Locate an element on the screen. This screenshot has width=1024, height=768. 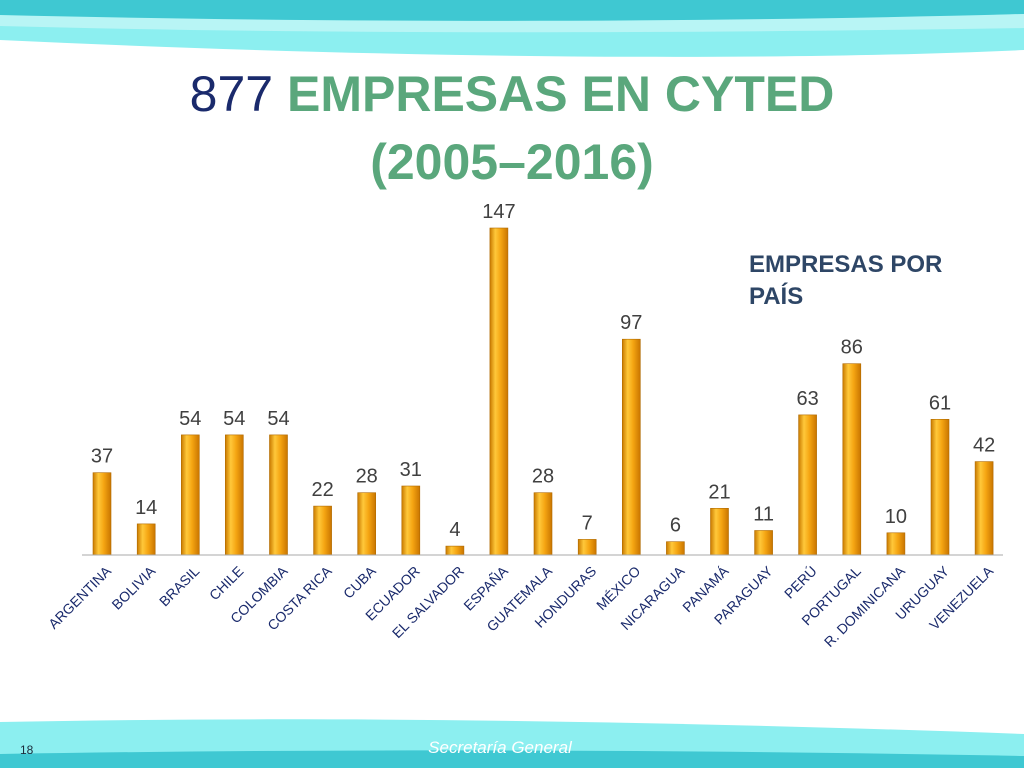
bar-chile is located at coordinates (234, 495).